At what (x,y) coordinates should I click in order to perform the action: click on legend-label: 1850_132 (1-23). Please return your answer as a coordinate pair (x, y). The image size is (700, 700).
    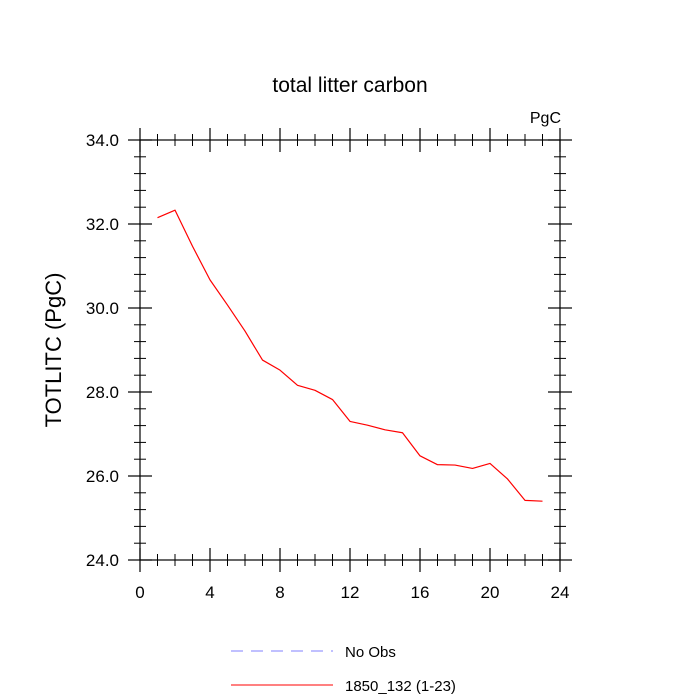
    Looking at the image, I should click on (400, 686).